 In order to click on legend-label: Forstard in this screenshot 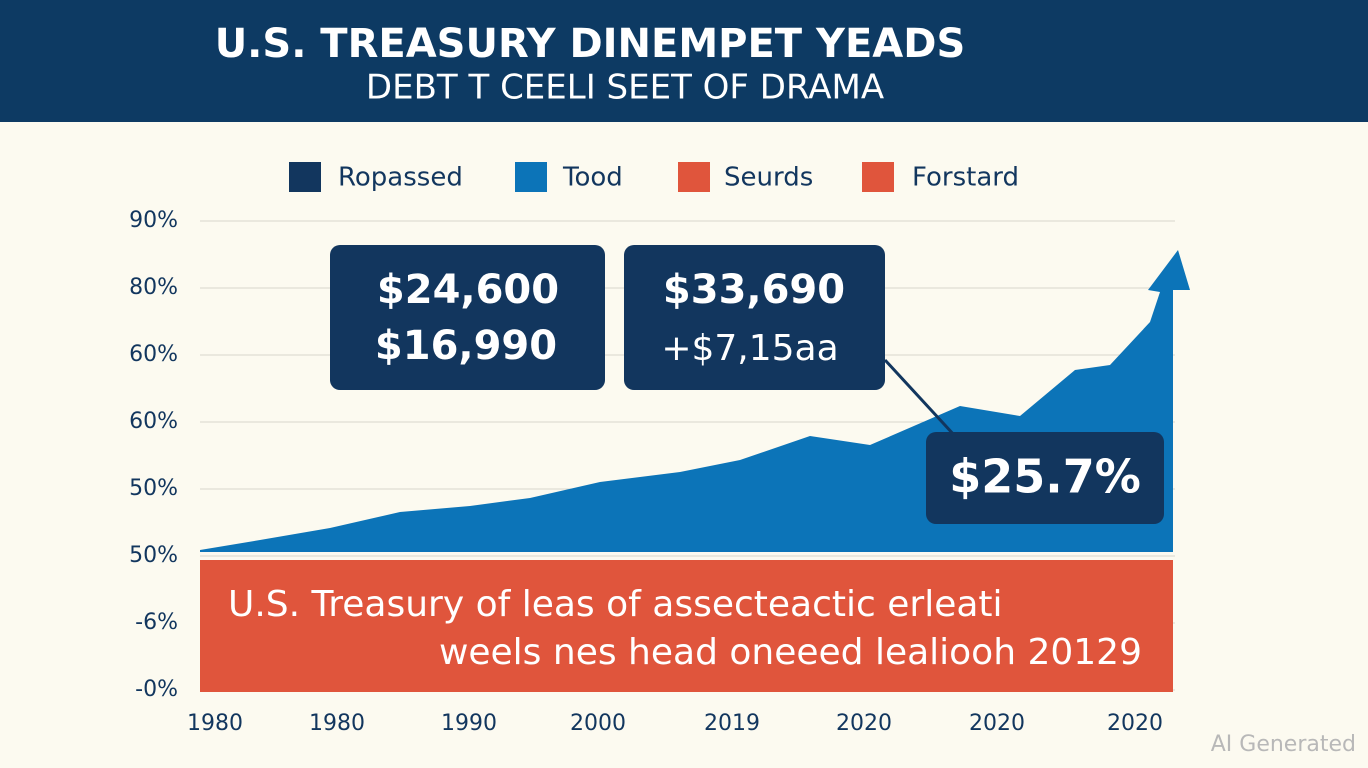, I will do `click(965, 178)`.